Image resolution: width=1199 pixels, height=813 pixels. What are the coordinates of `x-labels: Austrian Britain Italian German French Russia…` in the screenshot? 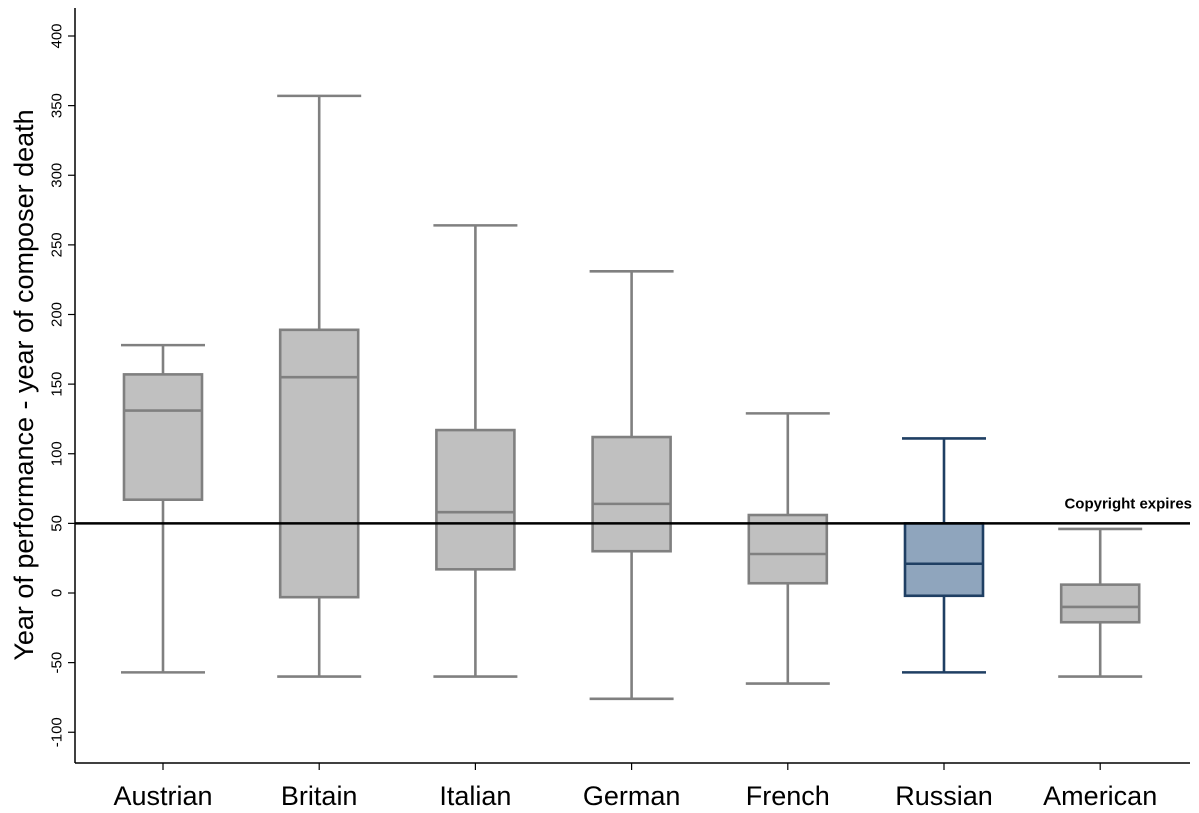 It's located at (635, 787).